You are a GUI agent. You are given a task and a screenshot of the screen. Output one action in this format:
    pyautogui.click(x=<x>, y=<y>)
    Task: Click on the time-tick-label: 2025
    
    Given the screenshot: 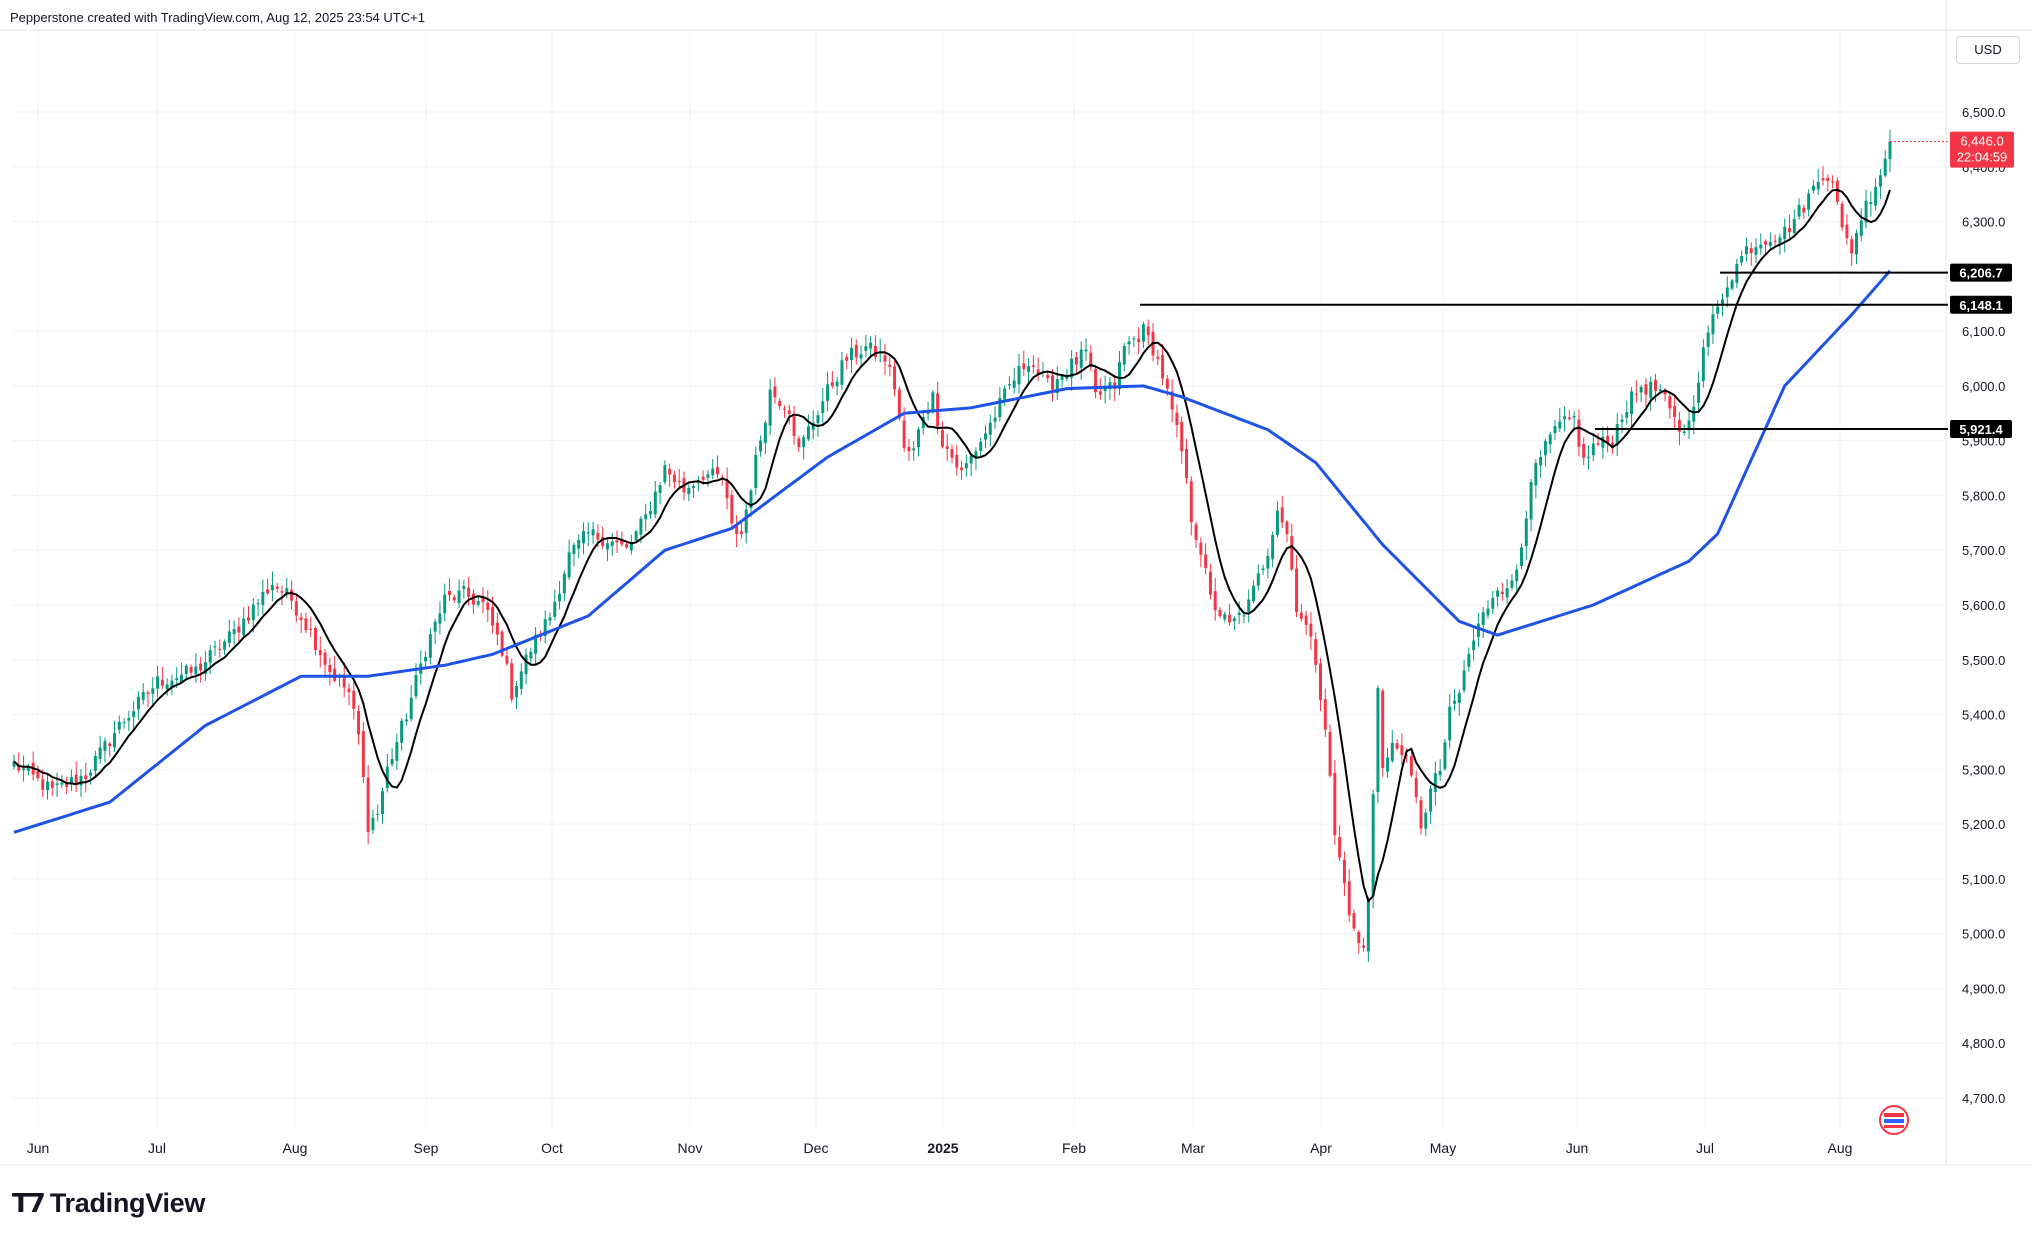 What is the action you would take?
    pyautogui.click(x=942, y=1148)
    